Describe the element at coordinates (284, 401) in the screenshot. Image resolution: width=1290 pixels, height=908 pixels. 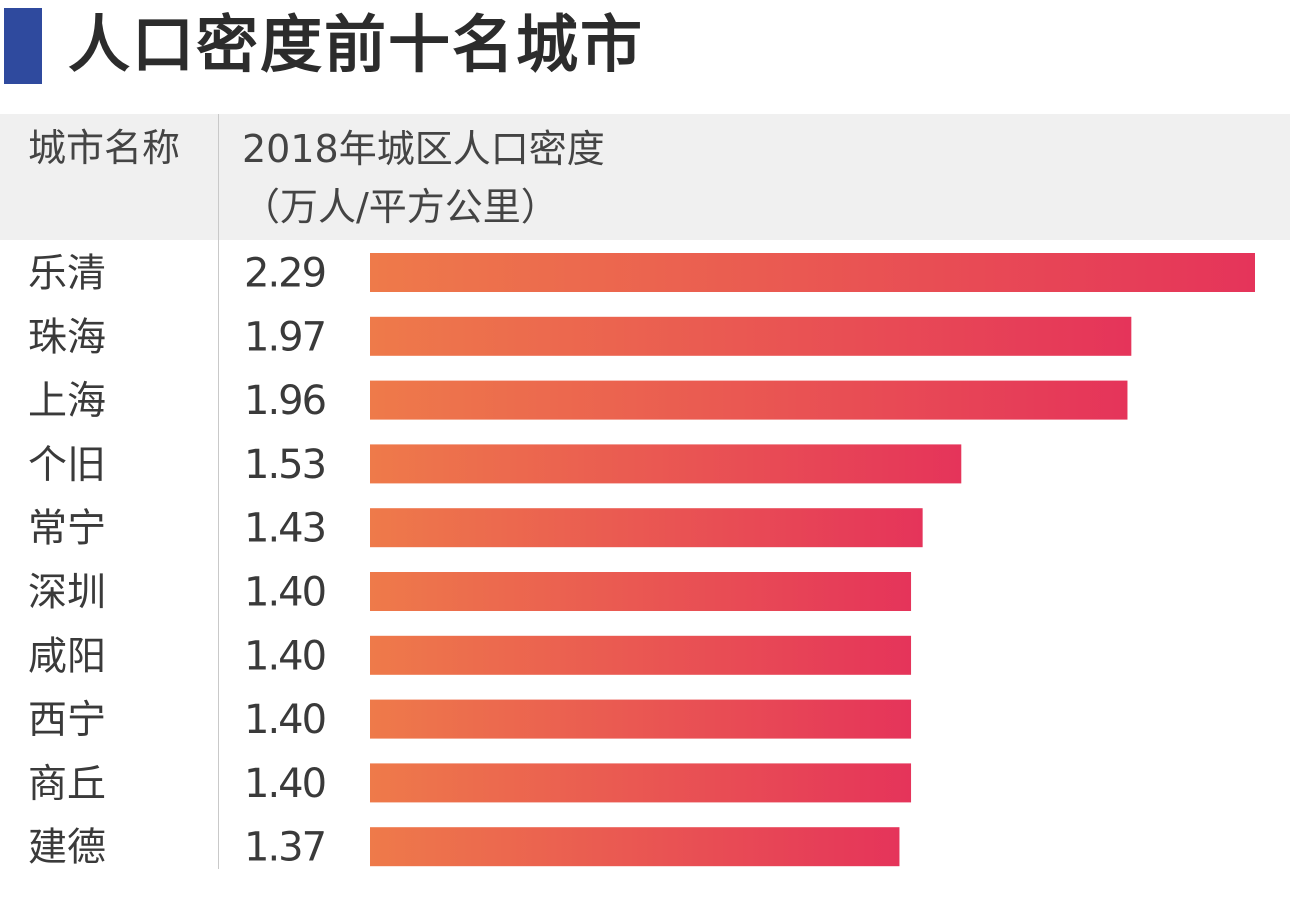
I see `value-label: 1.96` at that location.